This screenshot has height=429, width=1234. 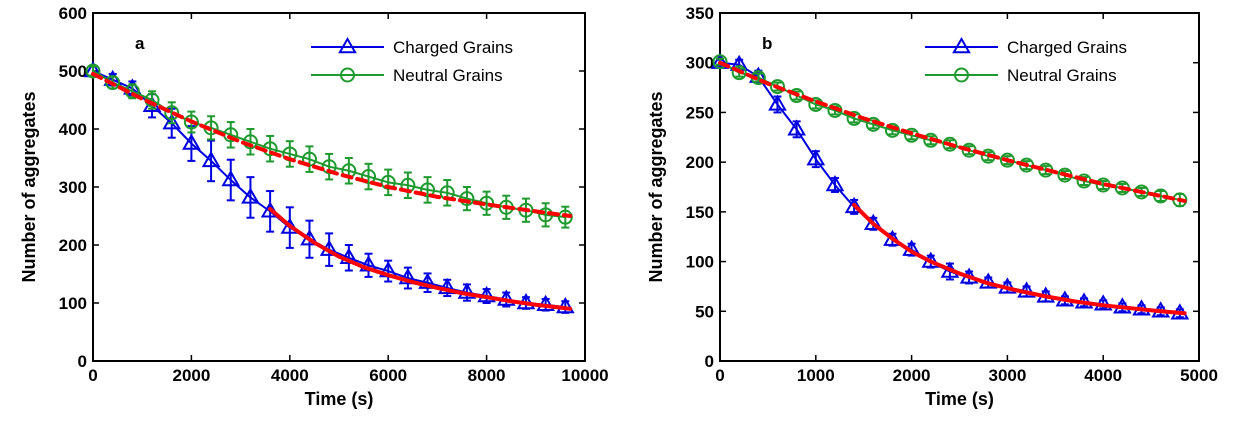 What do you see at coordinates (140, 43) in the screenshot?
I see `panel-label: a` at bounding box center [140, 43].